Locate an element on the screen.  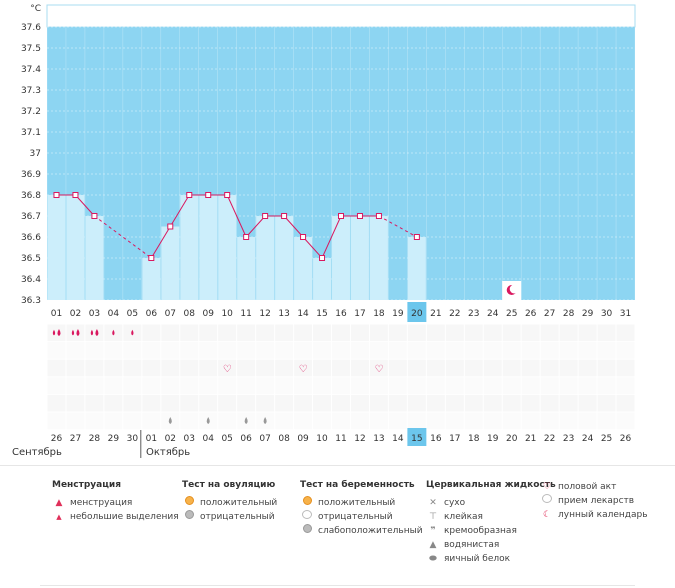
legend-item-label: клейкая is located at coordinates (463, 517).